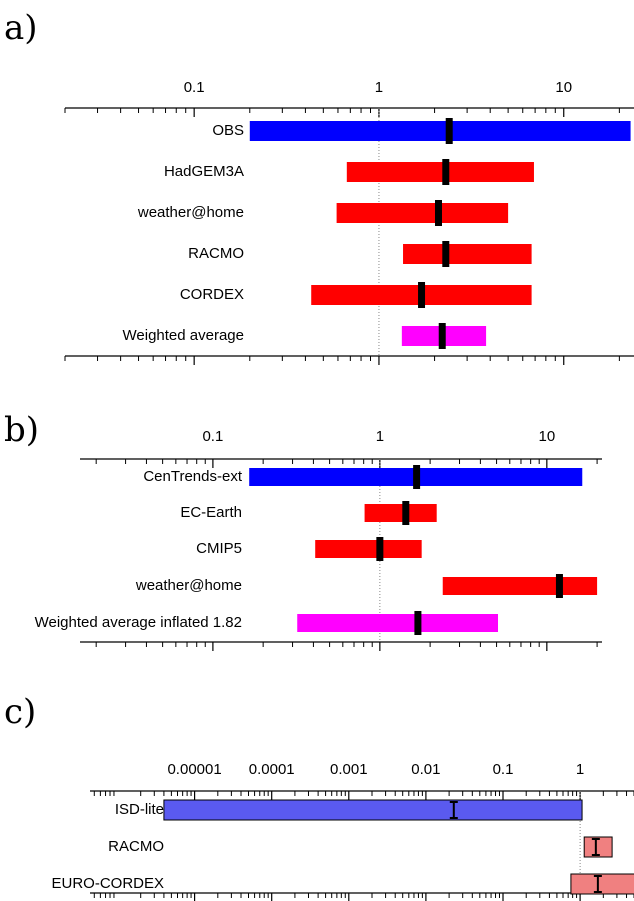 This screenshot has height=901, width=634. What do you see at coordinates (211, 512) in the screenshot?
I see `row-label: EC-Earth` at bounding box center [211, 512].